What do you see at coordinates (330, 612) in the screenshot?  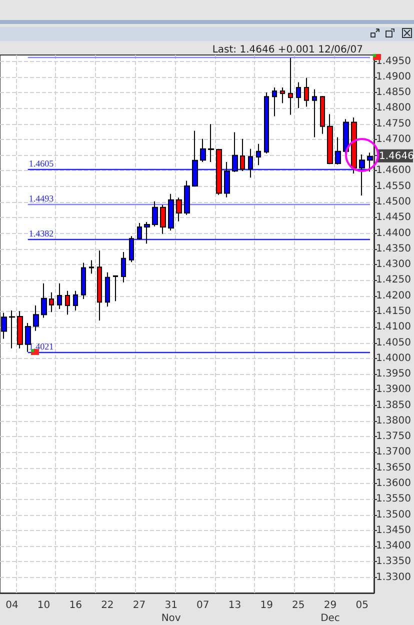 I see `x-tick-label: 29 Dec` at bounding box center [330, 612].